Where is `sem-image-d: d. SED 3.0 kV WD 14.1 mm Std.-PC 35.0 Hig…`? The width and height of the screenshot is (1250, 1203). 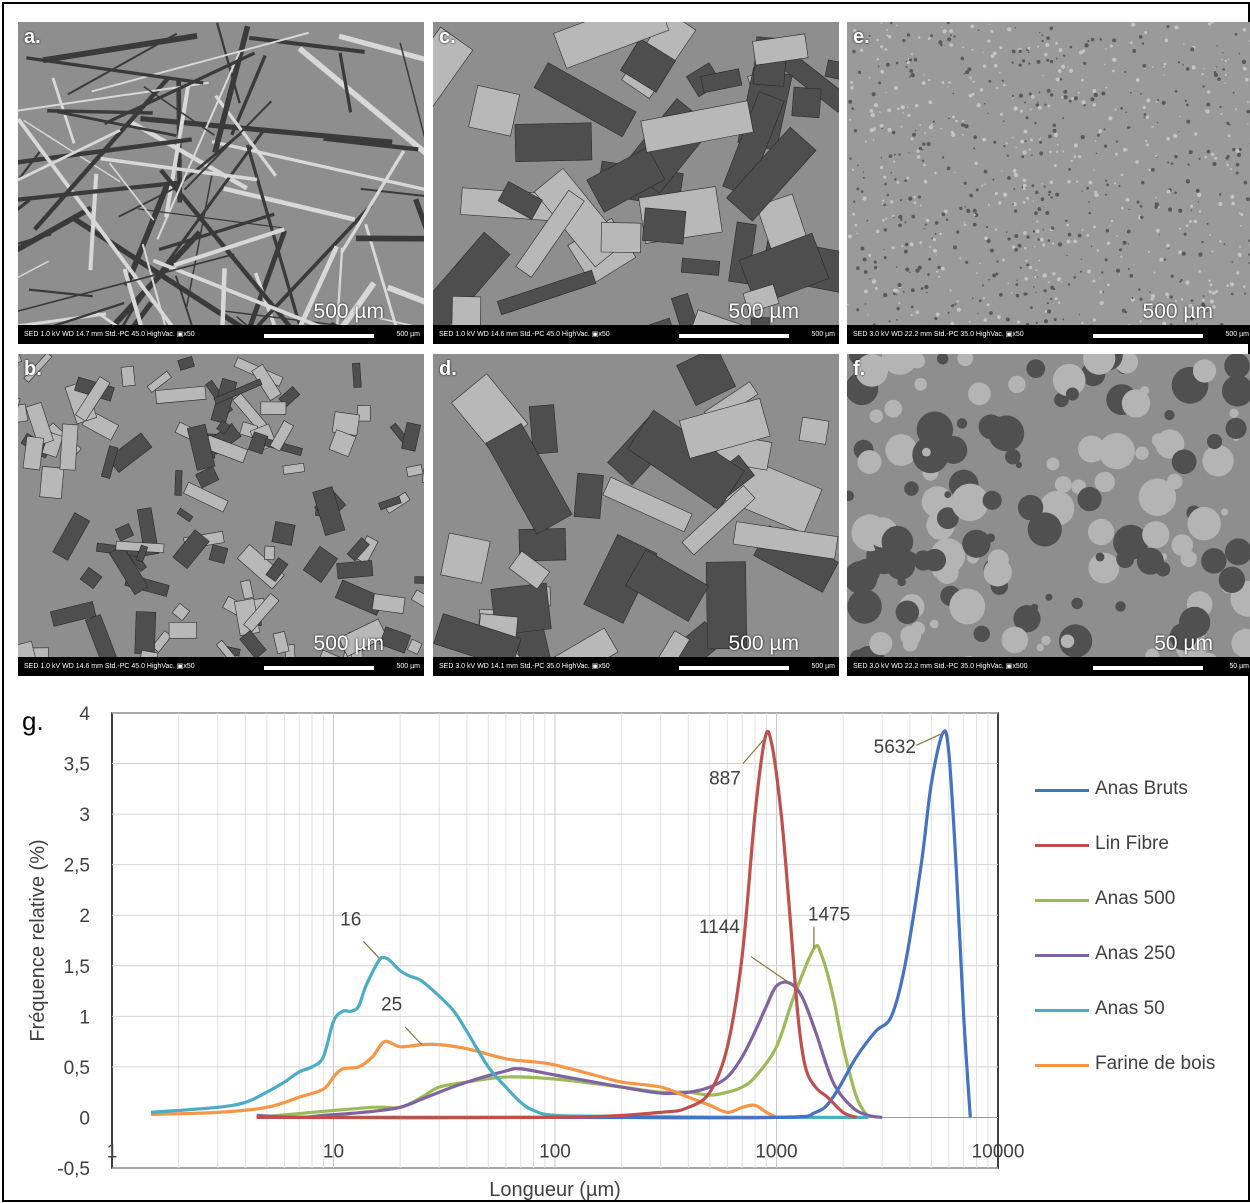
sem-image-d: d. SED 3.0 kV WD 14.1 mm Std.-PC 35.0 Hig… is located at coordinates (636, 515).